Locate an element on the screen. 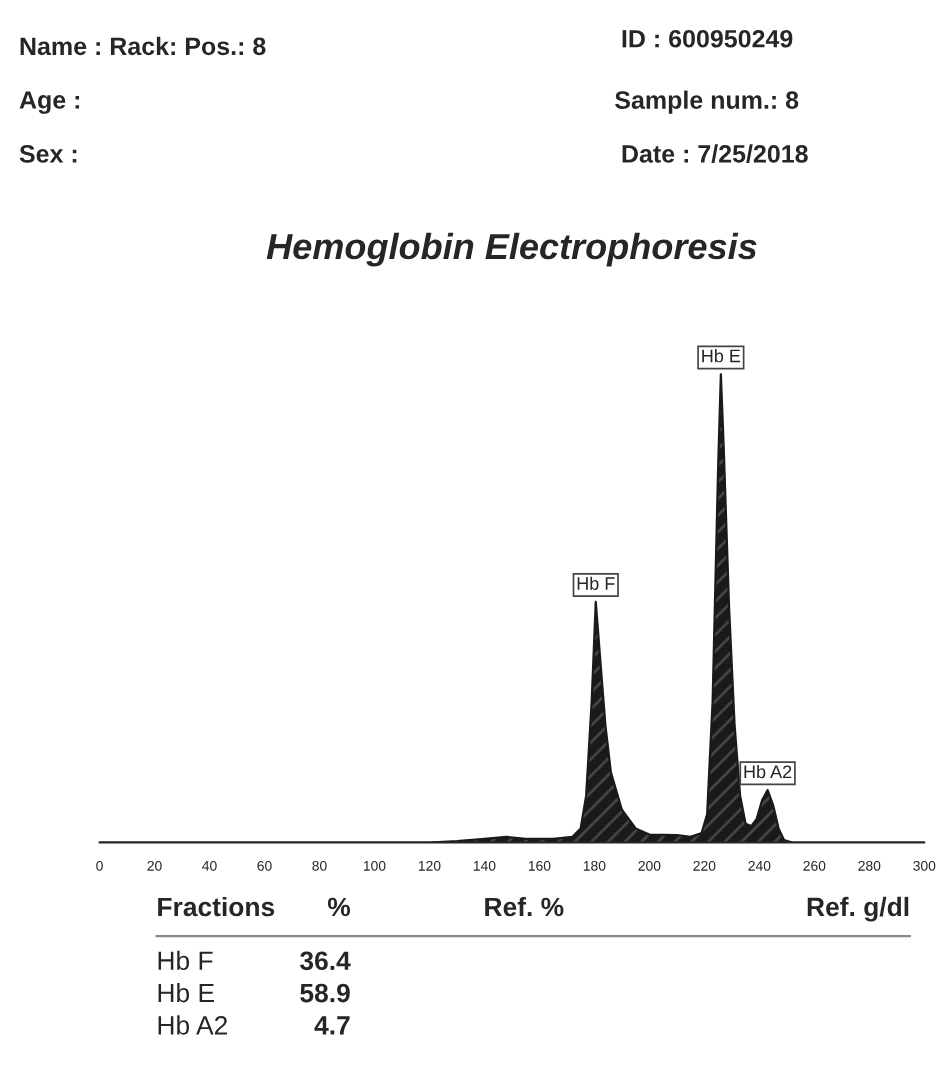 This screenshot has width=948, height=1076. annotation: Hb F is located at coordinates (596, 583).